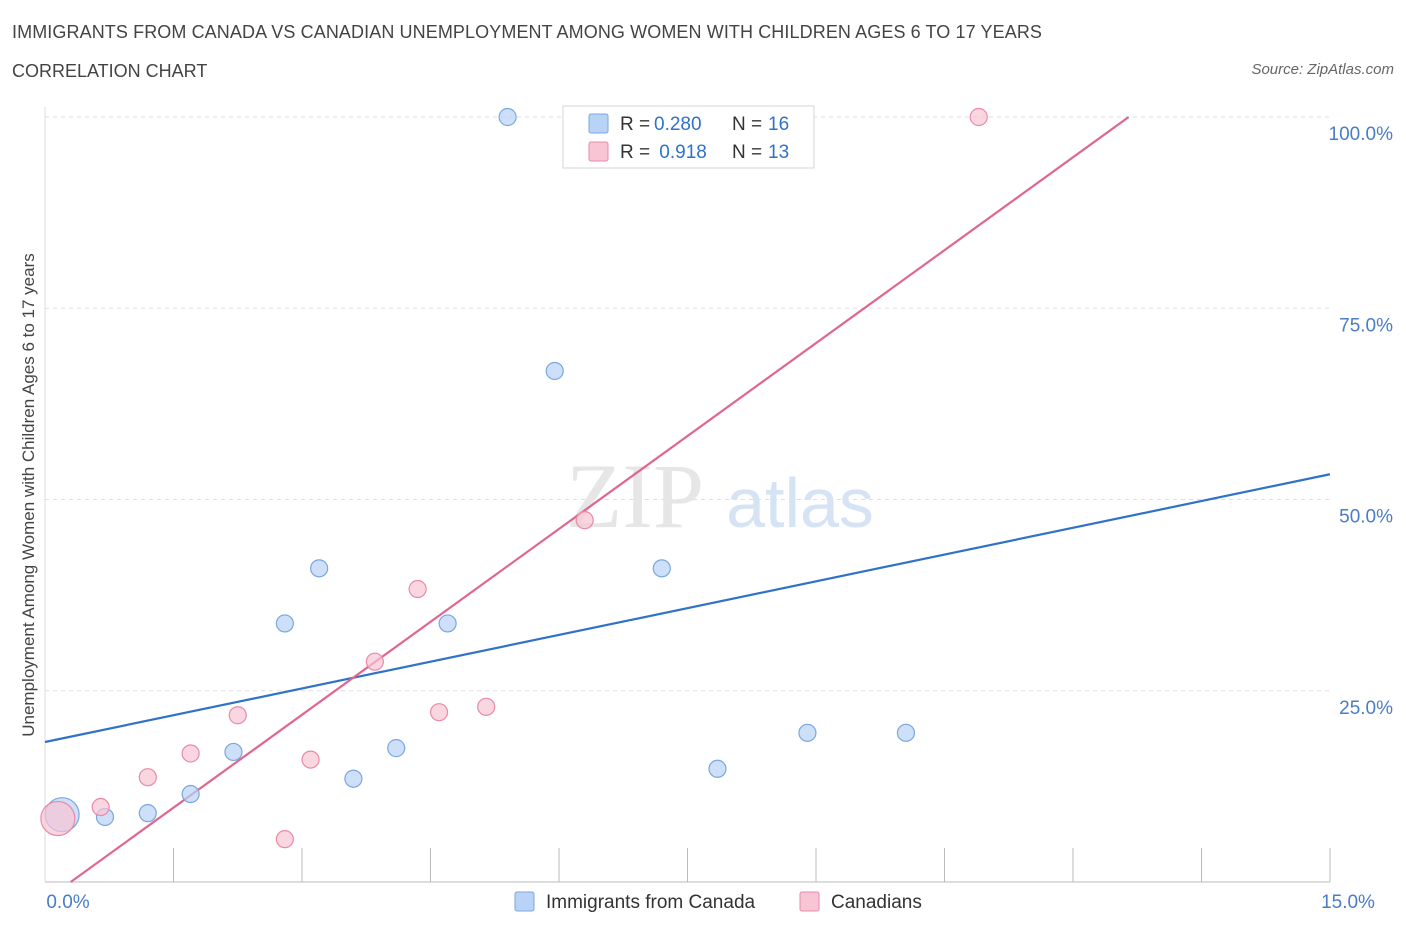 The image size is (1406, 930). Describe the element at coordinates (110, 71) in the screenshot. I see `chart-subtitle: CORRELATION CHART` at that location.